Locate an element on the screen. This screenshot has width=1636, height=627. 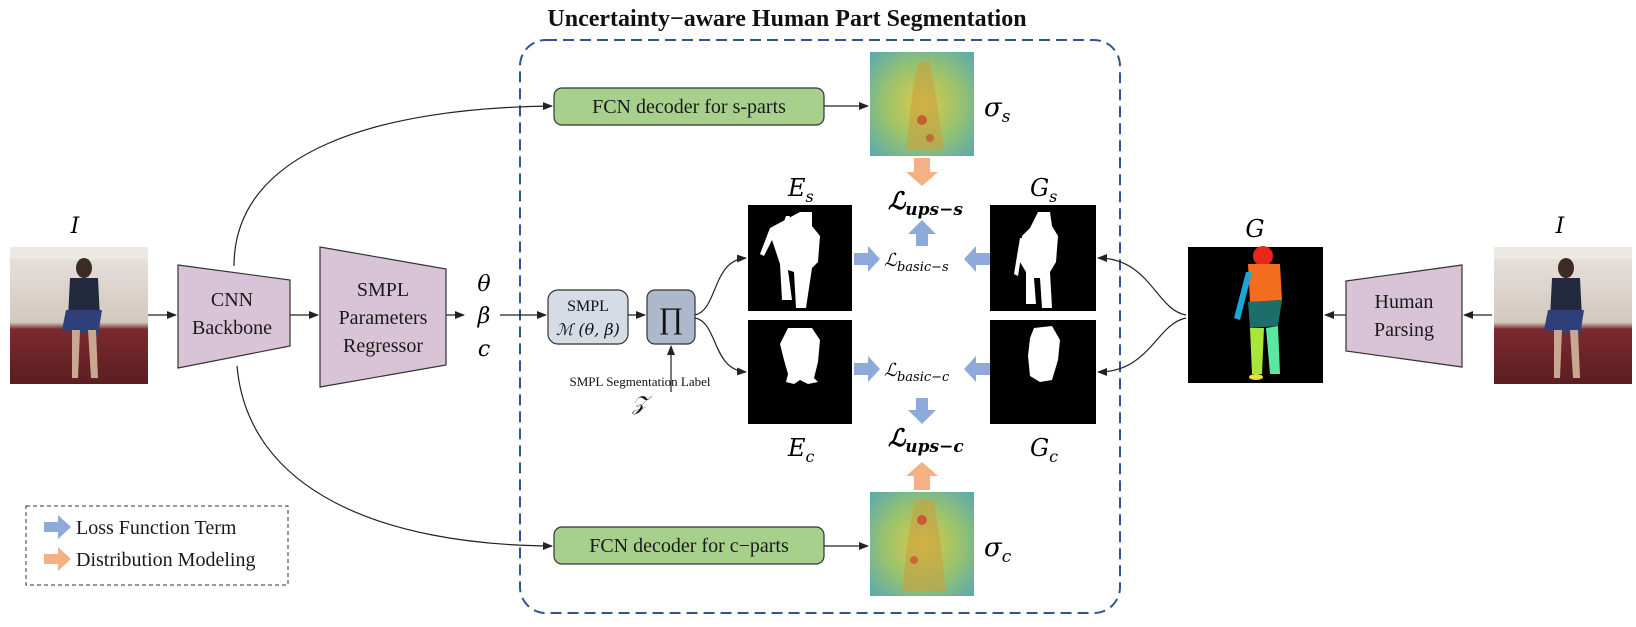
param-c: c is located at coordinates (484, 349).